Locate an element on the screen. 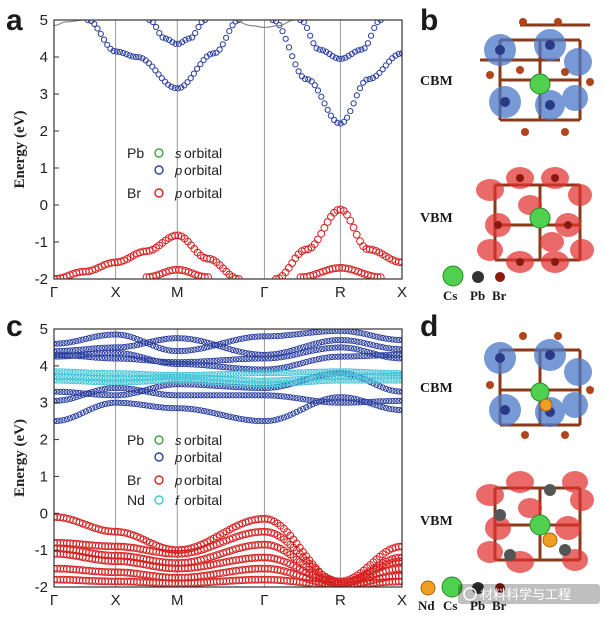 The image size is (605, 617). y-tick-label: 0 is located at coordinates (44, 513).